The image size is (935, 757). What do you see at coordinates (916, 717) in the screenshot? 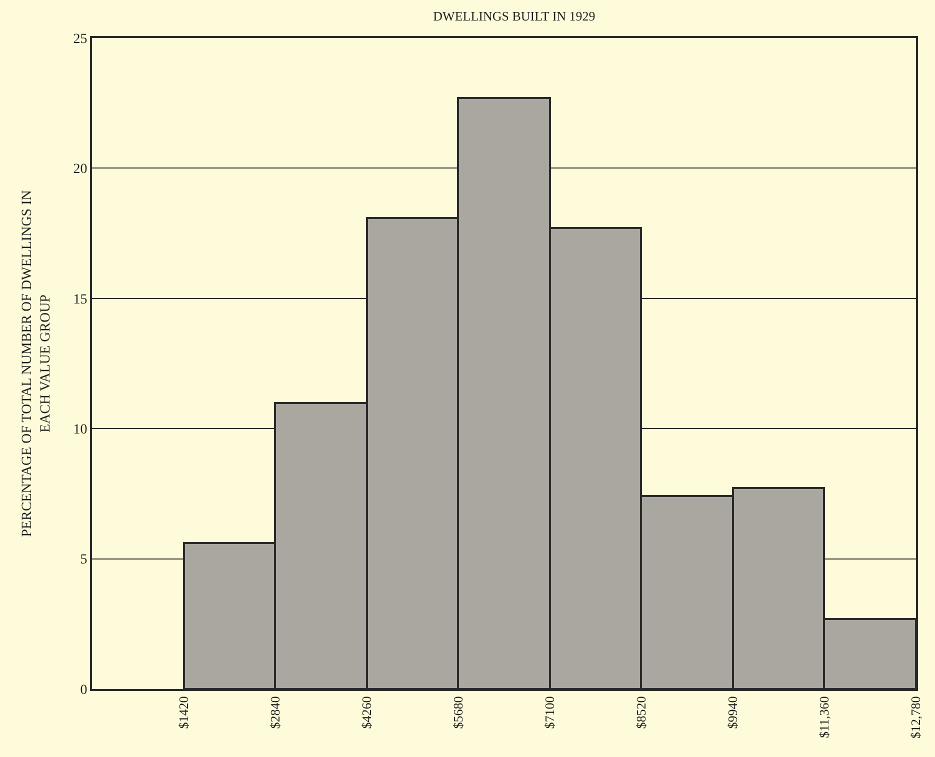
I see `x-tick-label: $12,780` at bounding box center [916, 717].